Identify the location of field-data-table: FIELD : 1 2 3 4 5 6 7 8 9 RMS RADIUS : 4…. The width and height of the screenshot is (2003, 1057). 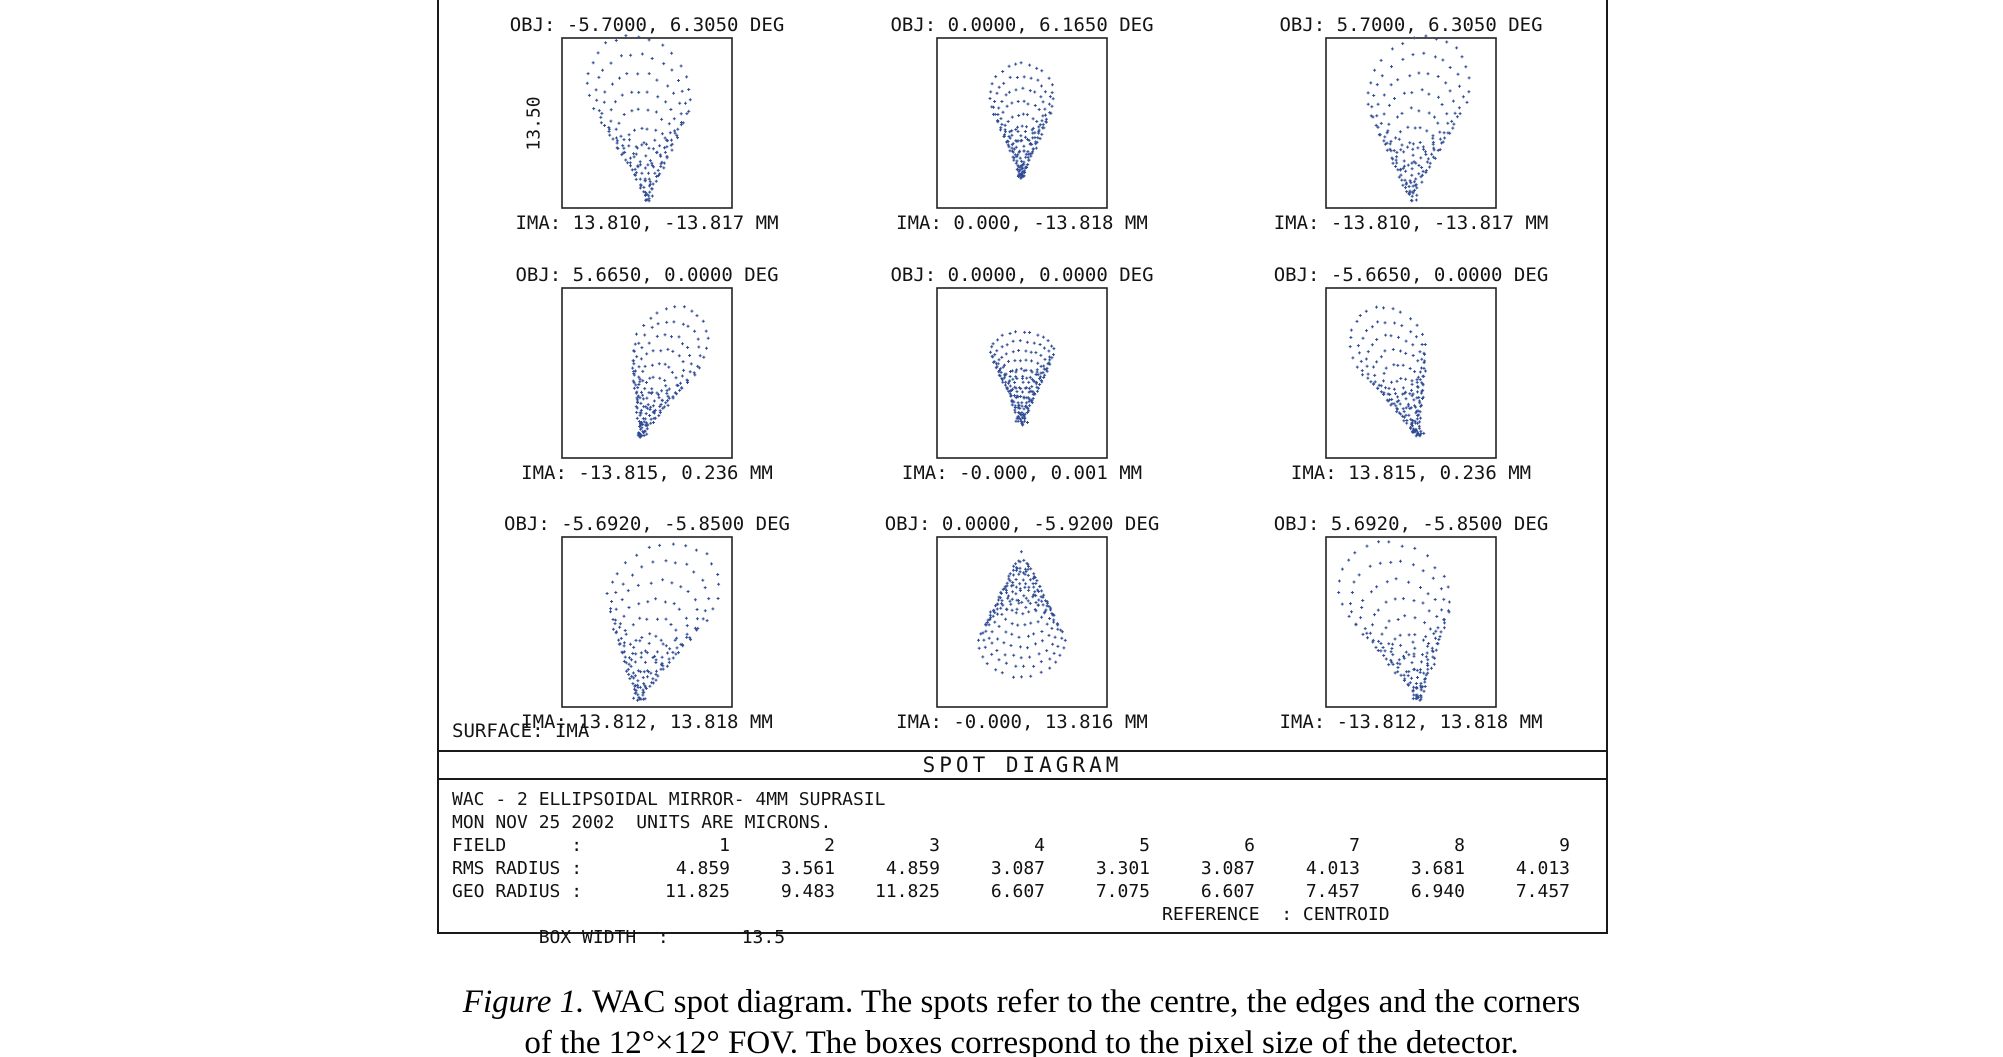
(1022, 868).